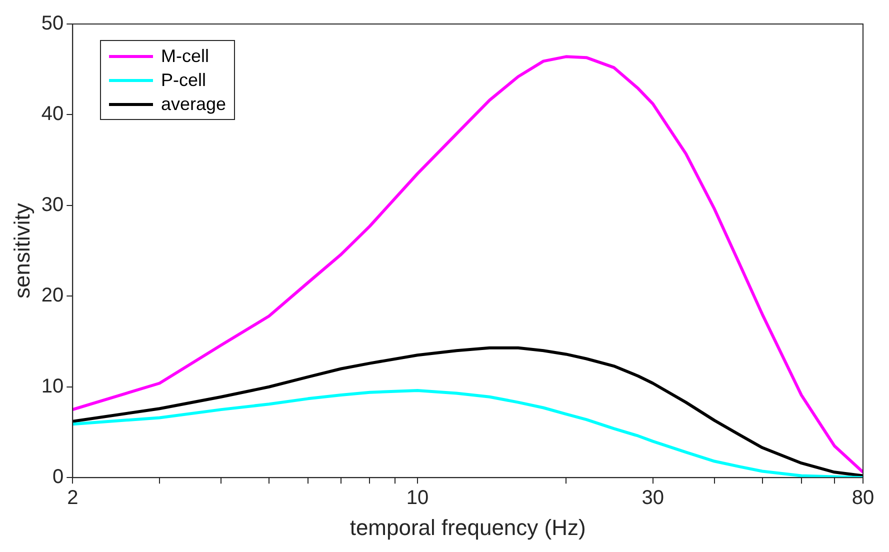  What do you see at coordinates (863, 498) in the screenshot?
I see `x-tick-label: 80` at bounding box center [863, 498].